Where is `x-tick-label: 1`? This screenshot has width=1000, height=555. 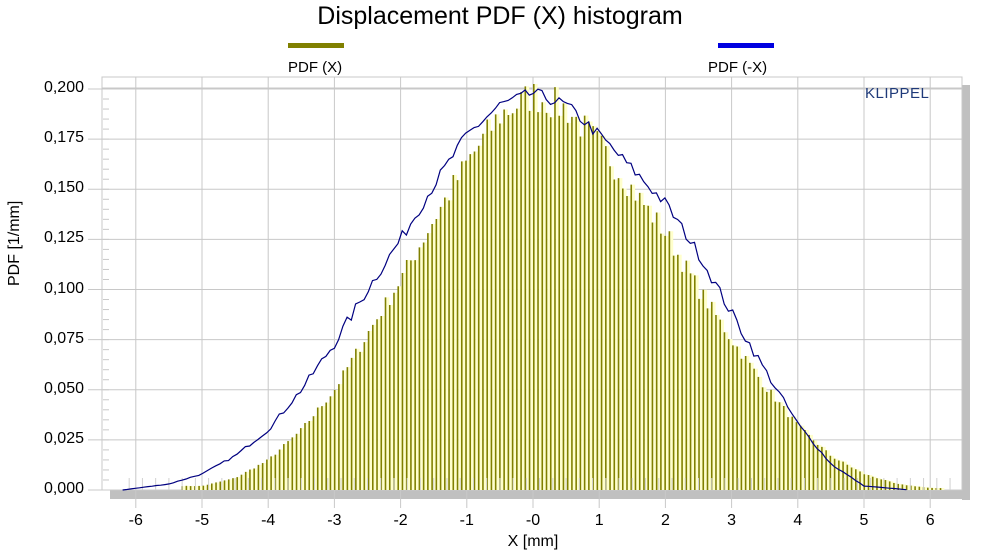
x-tick-label: 1 is located at coordinates (599, 520).